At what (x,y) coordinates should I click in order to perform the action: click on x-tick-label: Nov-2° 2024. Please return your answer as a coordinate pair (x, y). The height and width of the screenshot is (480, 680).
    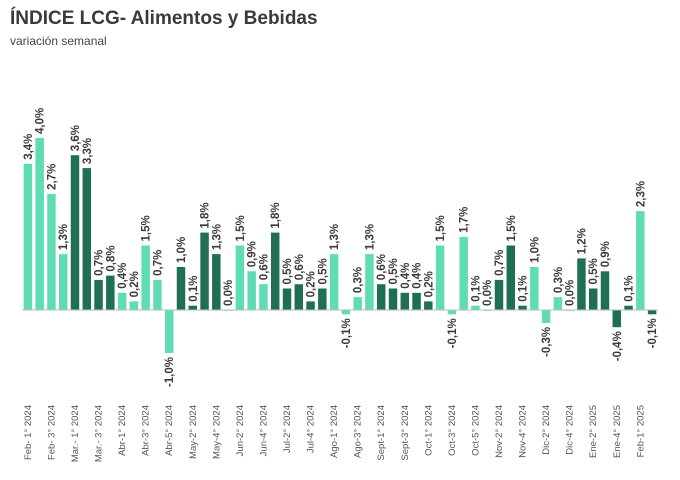
    Looking at the image, I should click on (499, 431).